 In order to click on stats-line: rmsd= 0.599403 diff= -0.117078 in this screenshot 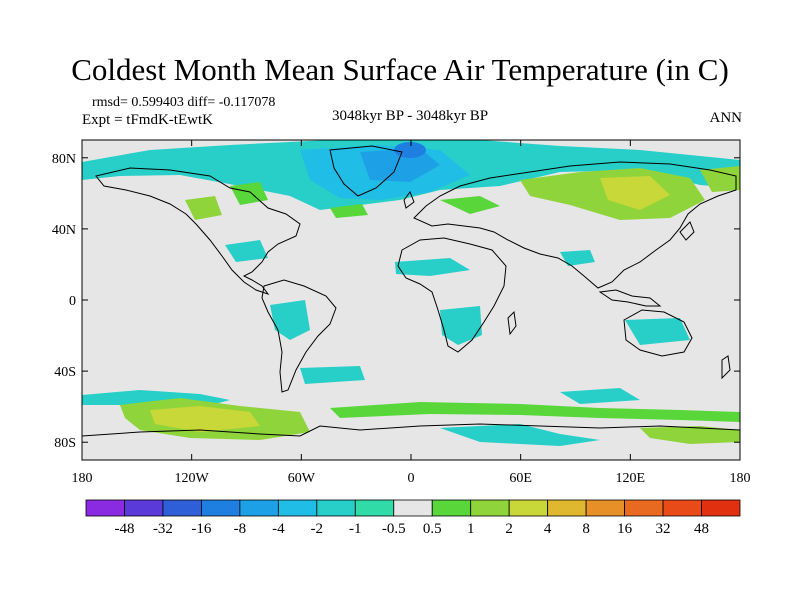, I will do `click(184, 102)`.